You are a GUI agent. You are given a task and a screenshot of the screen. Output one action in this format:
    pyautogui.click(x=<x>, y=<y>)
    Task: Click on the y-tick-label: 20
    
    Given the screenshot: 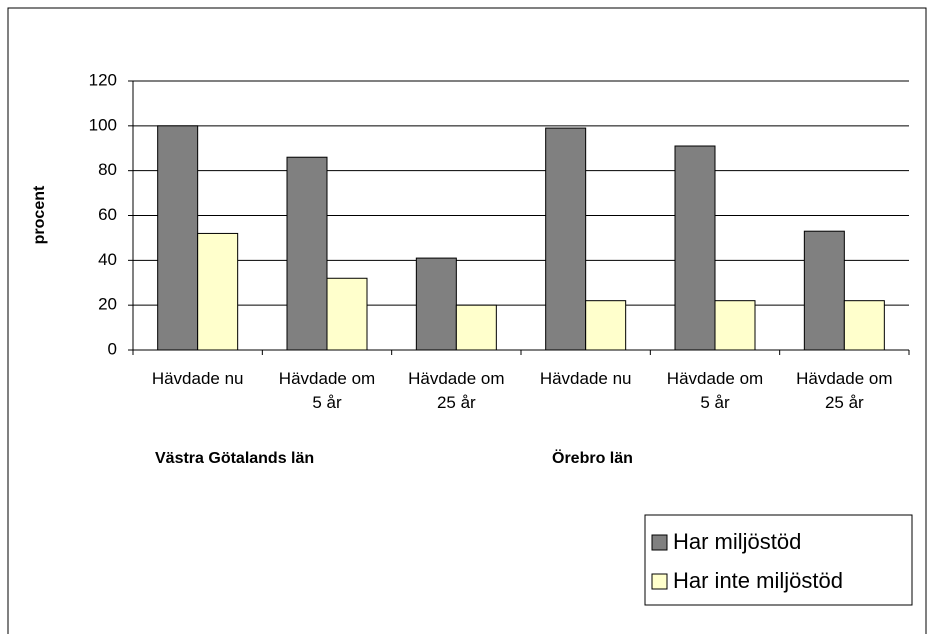 What is the action you would take?
    pyautogui.click(x=107, y=304)
    